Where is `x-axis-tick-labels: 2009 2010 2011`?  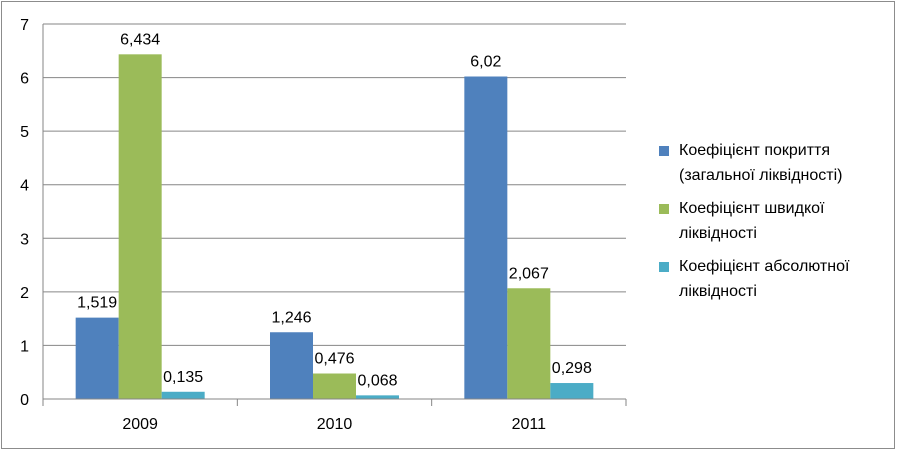 x-axis-tick-labels: 2009 2010 2011 is located at coordinates (334, 424).